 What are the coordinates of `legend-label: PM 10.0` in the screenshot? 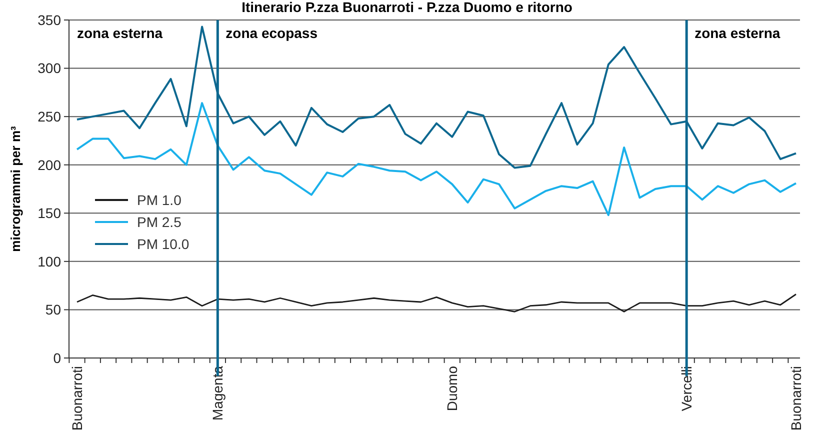 It's located at (163, 244).